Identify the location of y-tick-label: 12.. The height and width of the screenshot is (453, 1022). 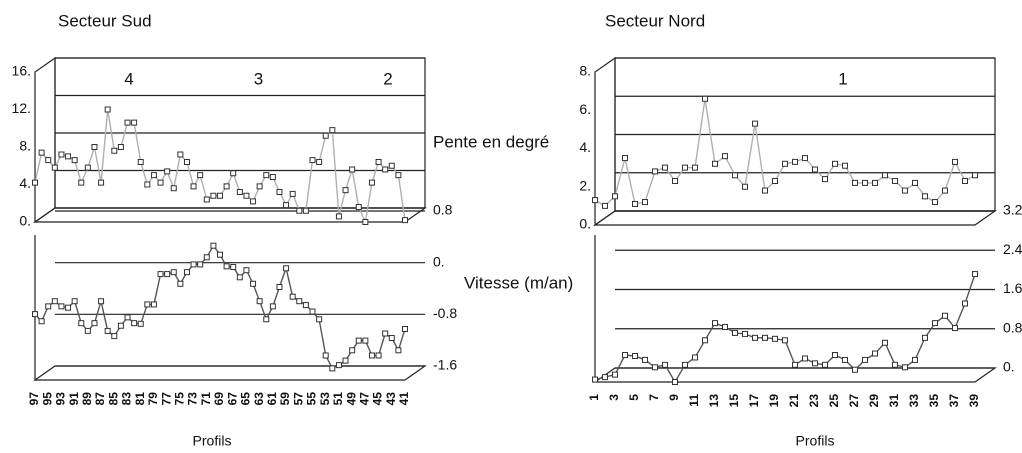
(21, 108).